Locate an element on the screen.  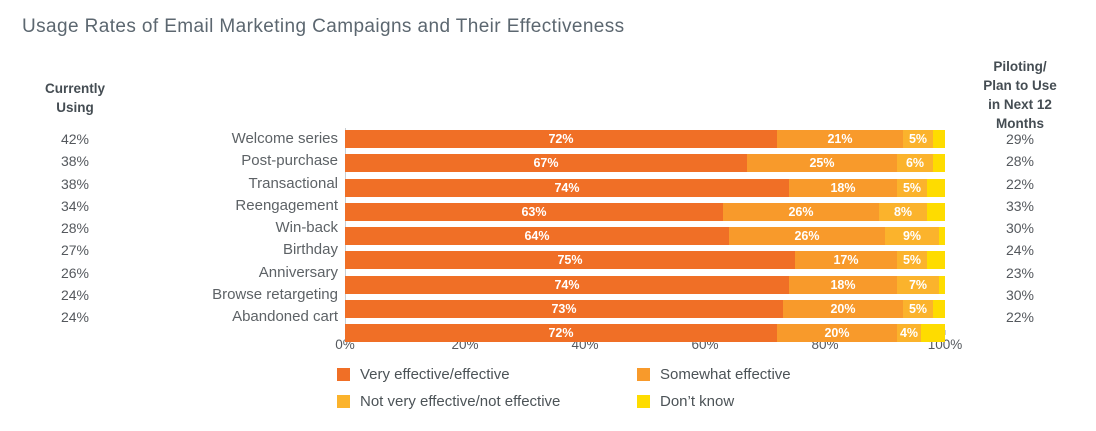
category-label: Post-purchase is located at coordinates (289, 161).